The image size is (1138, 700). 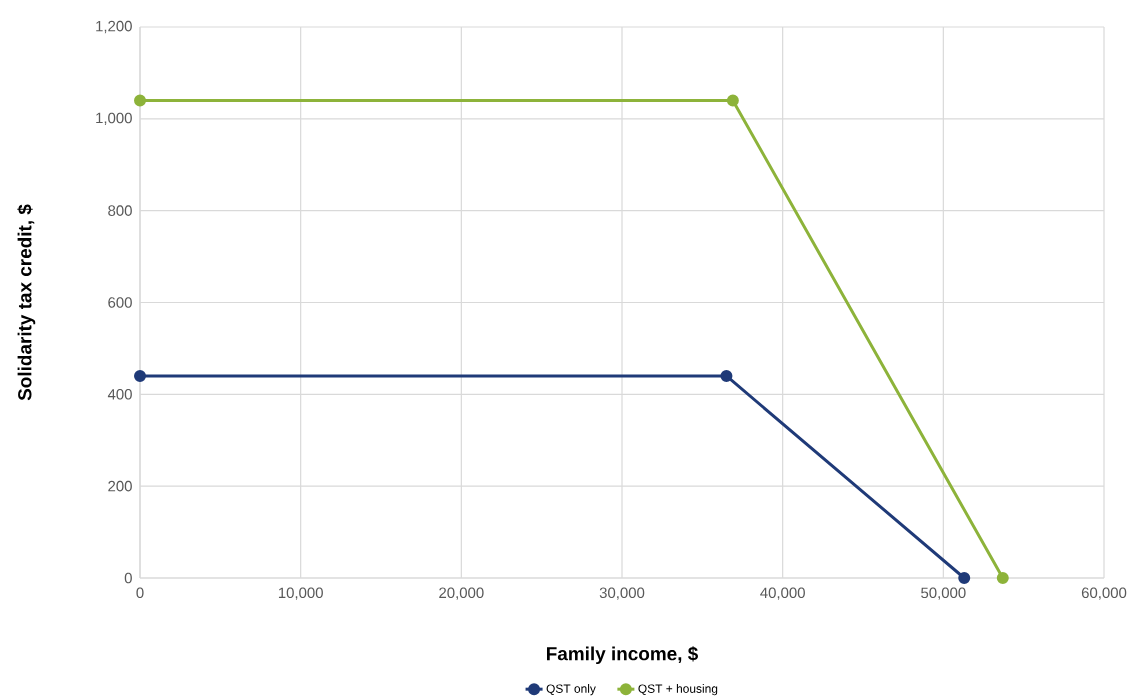 I want to click on y-tick-label: 1,200, so click(x=114, y=27).